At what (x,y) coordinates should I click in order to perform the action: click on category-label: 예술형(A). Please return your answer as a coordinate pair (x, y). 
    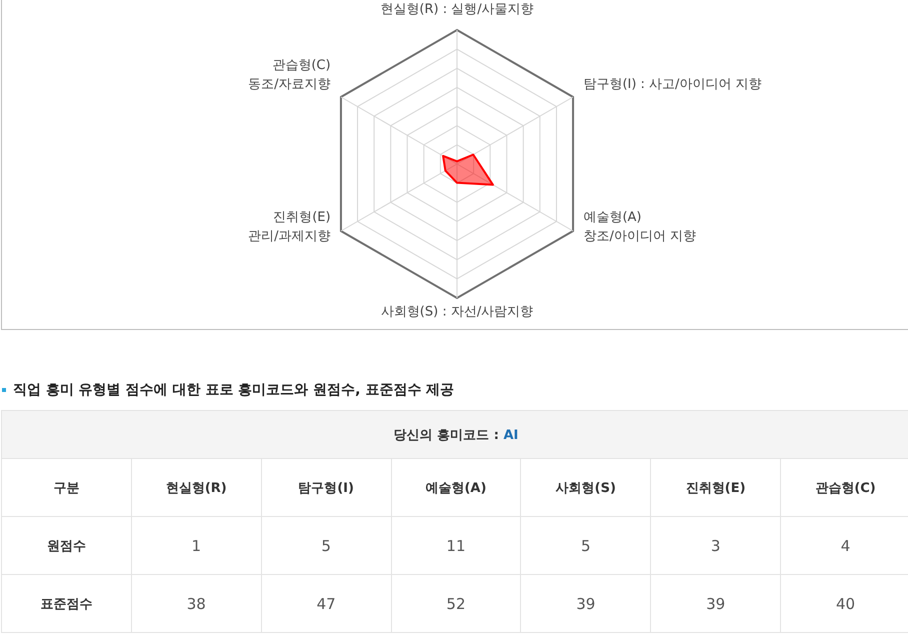
    Looking at the image, I should click on (456, 487).